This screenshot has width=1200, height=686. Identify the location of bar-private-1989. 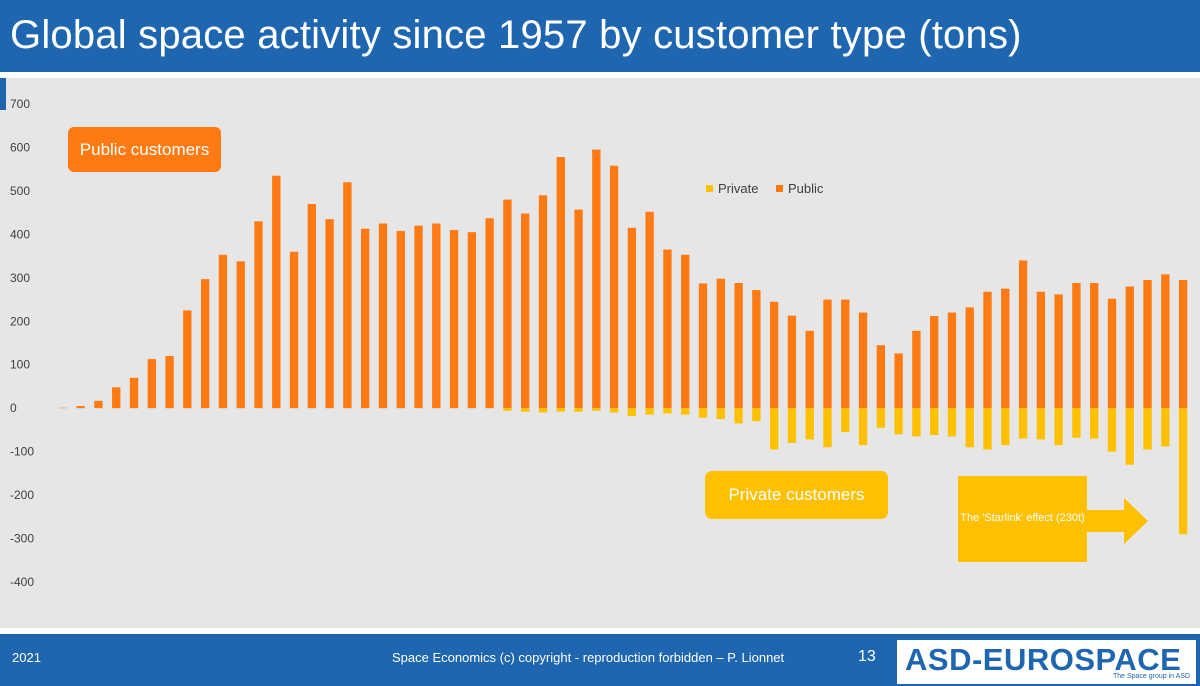
(632, 412).